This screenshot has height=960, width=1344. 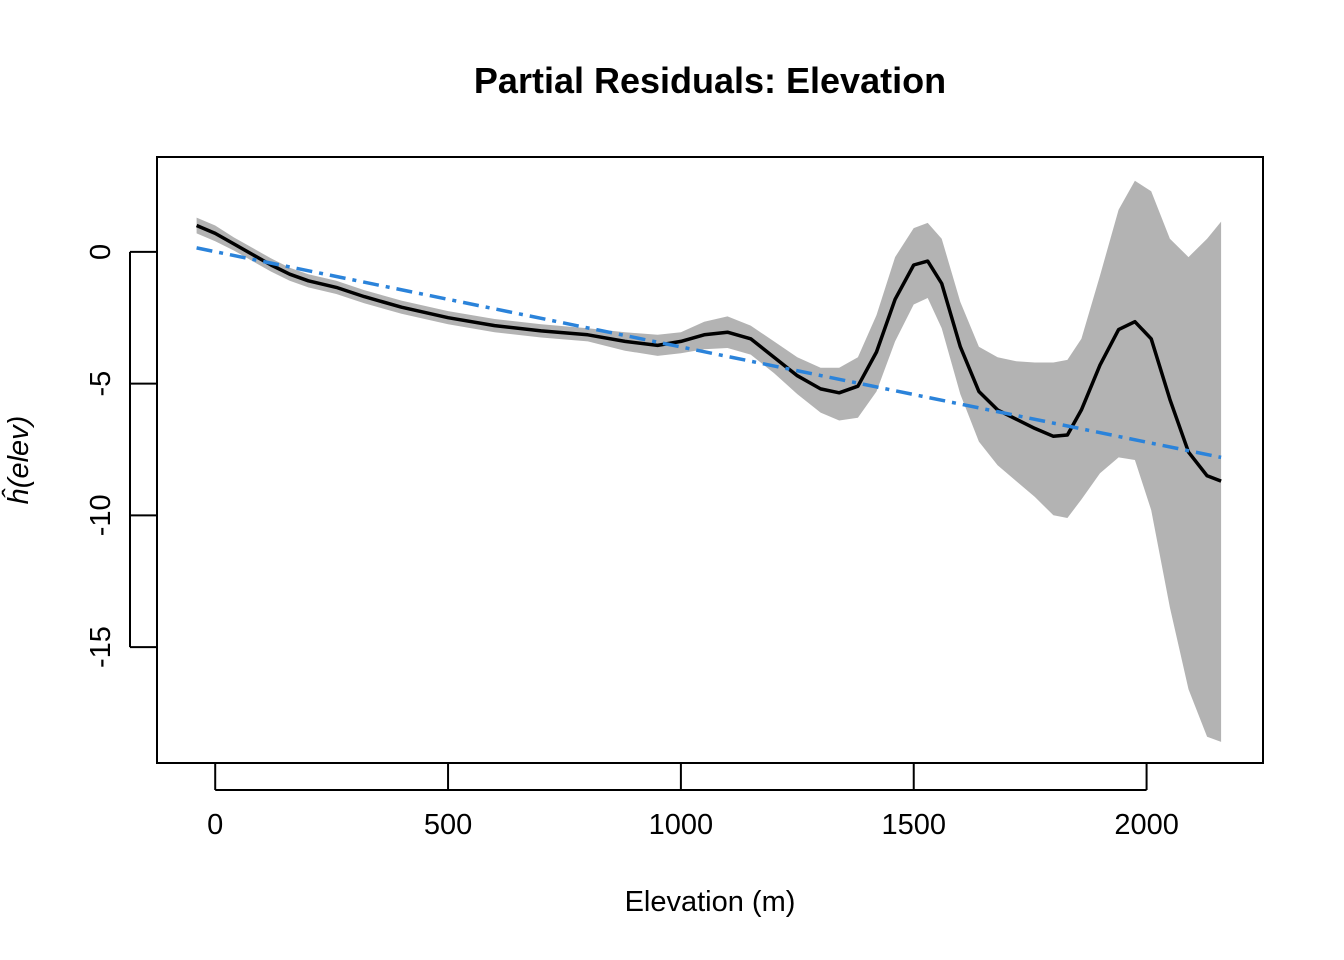 I want to click on x-tick-label: 2000, so click(x=1146, y=825).